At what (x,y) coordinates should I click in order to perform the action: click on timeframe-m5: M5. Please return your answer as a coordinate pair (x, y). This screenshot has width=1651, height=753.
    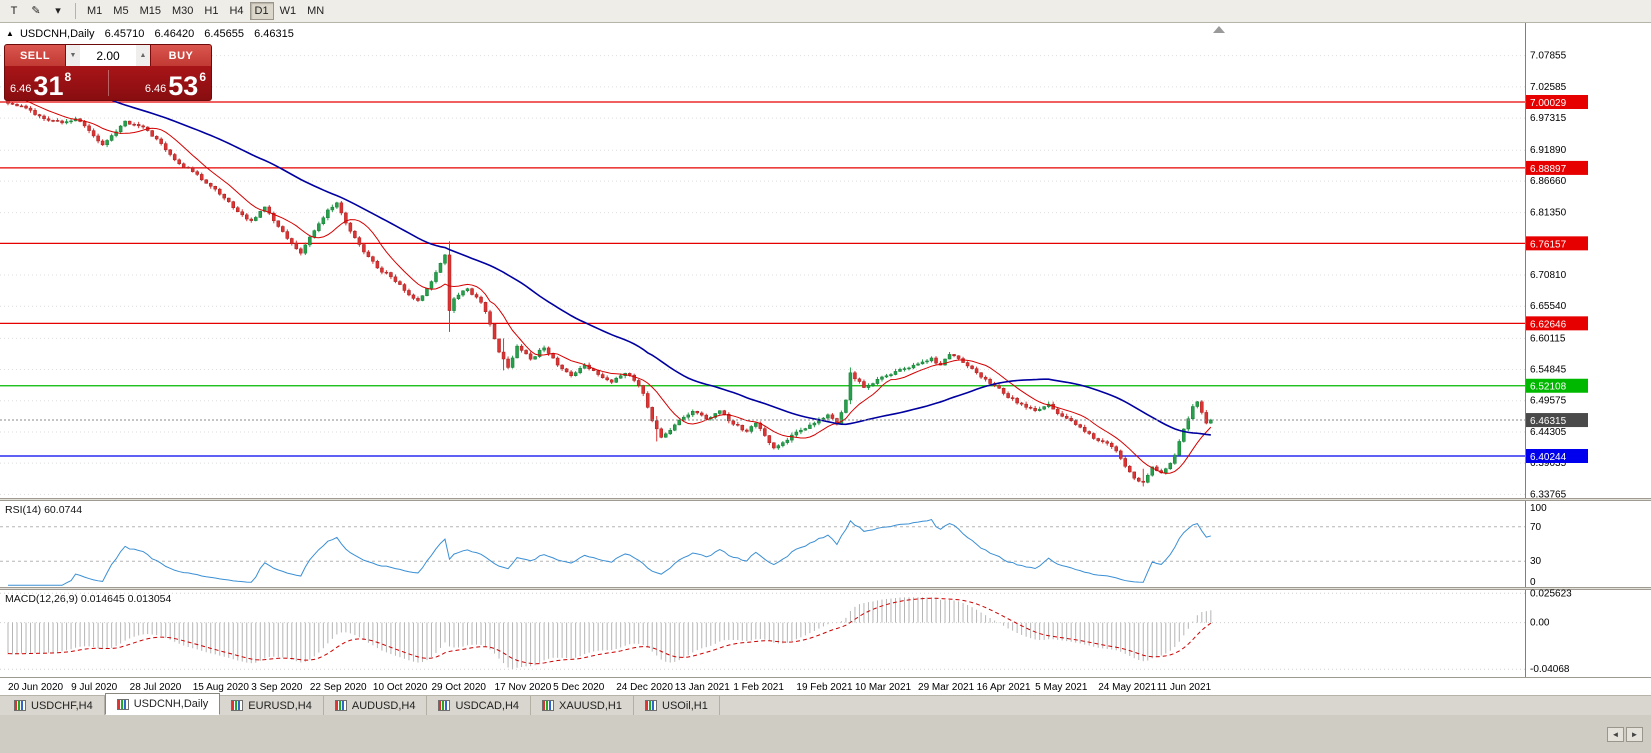
    Looking at the image, I should click on (120, 11).